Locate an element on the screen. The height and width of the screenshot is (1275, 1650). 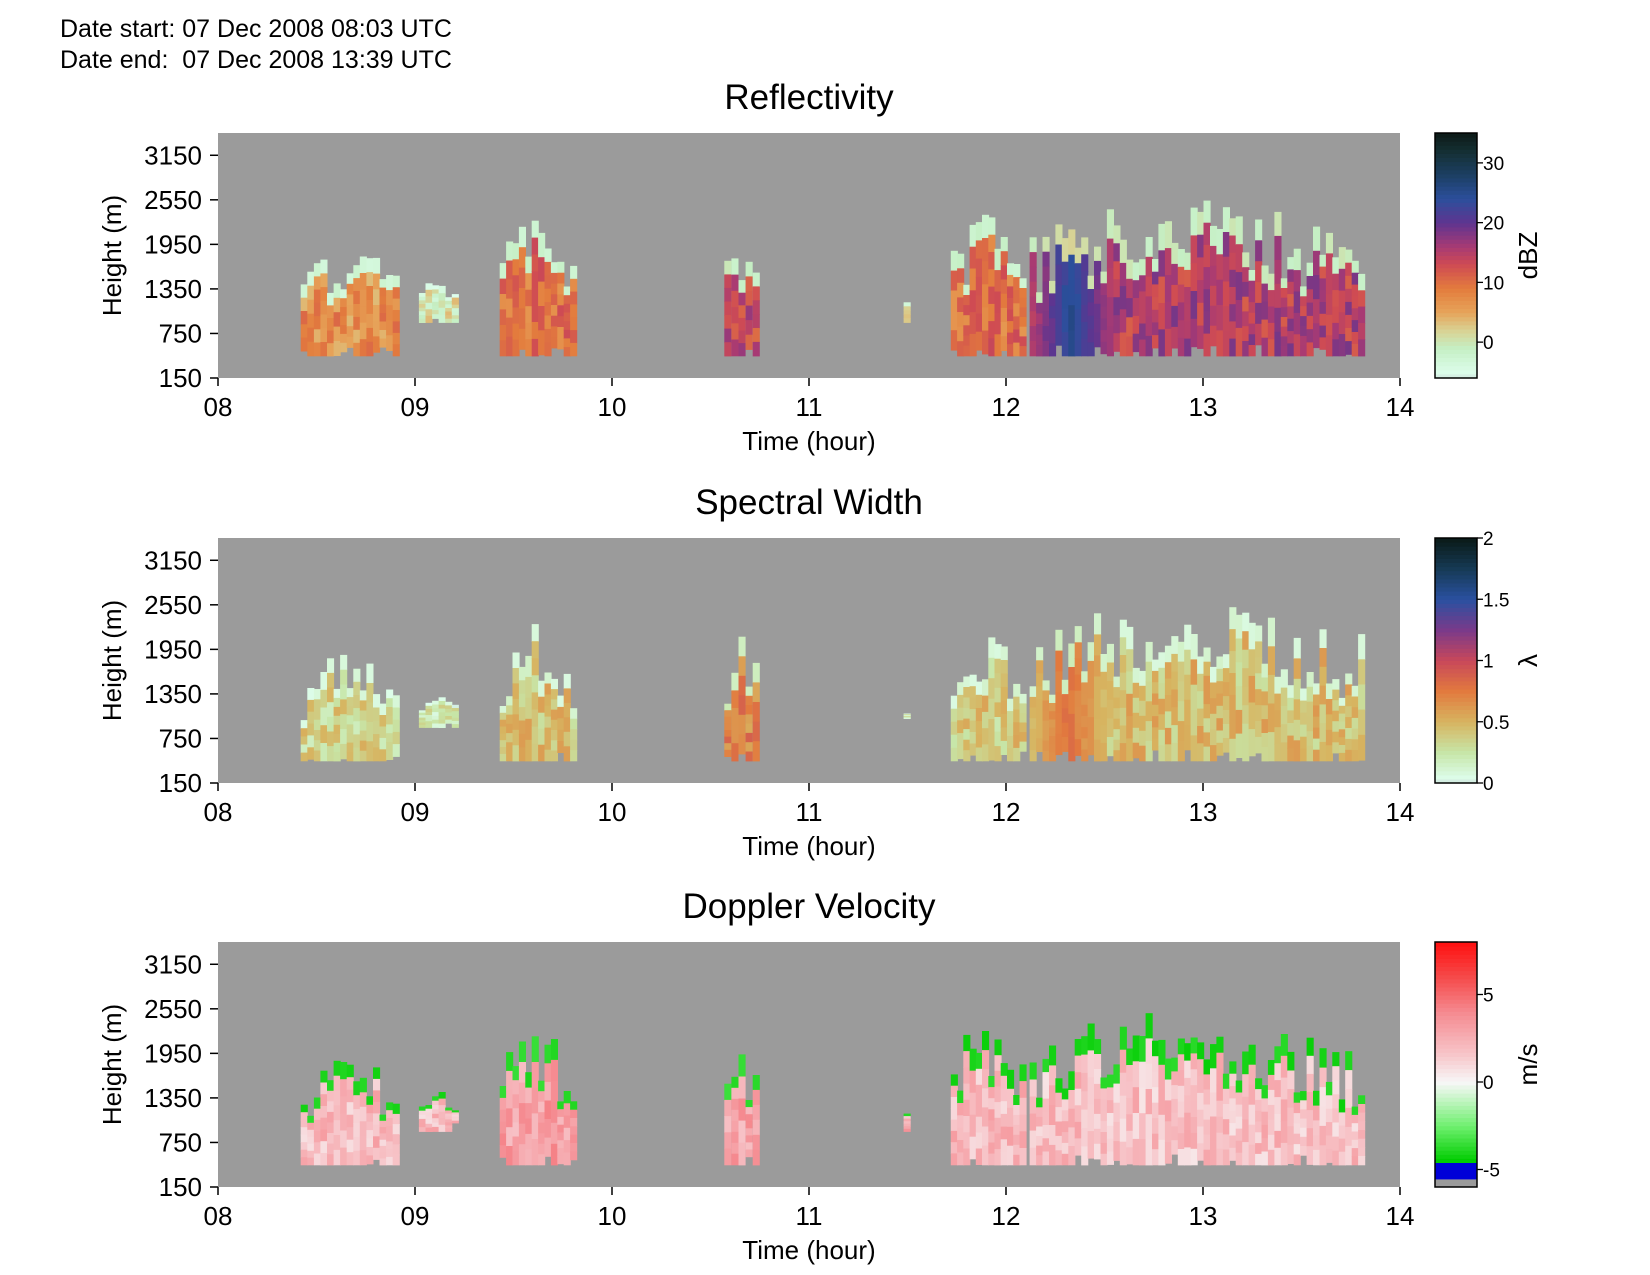
x-tick-label: 09 is located at coordinates (415, 812).